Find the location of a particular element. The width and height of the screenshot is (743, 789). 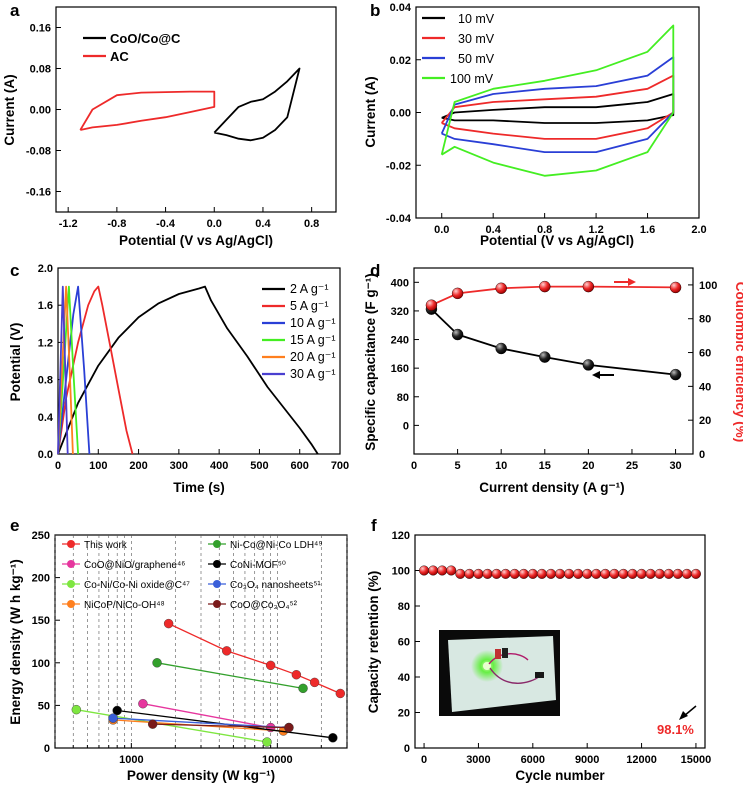

y-tick-label: 240 is located at coordinates (400, 341).